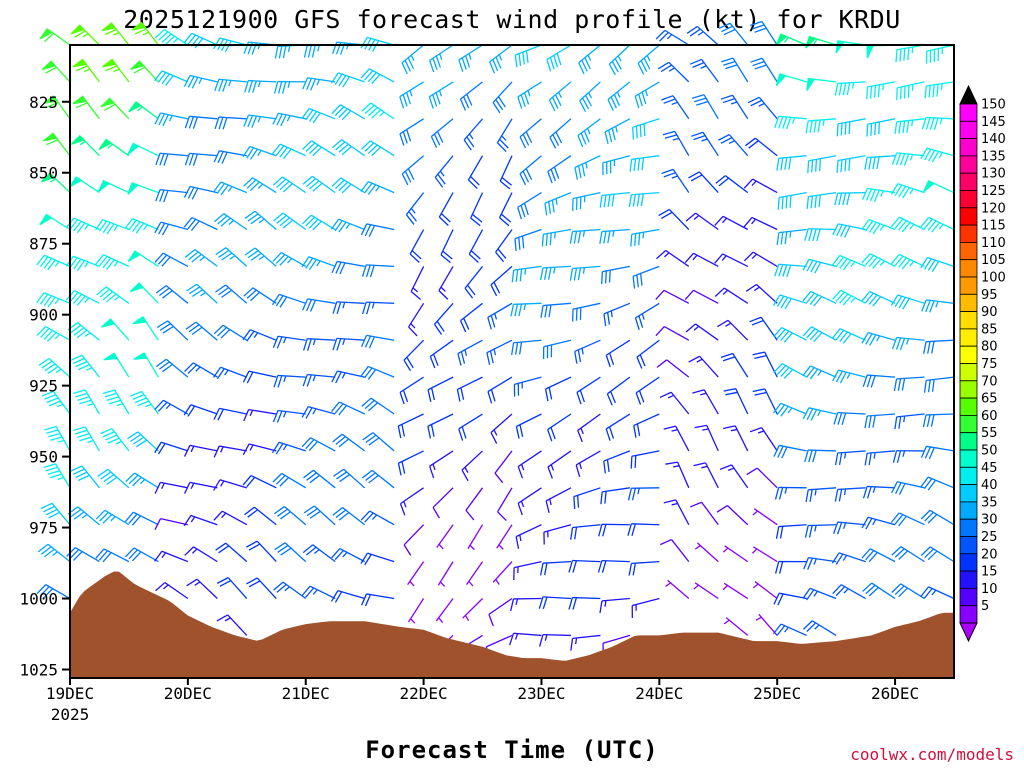 The width and height of the screenshot is (1024, 768). What do you see at coordinates (993, 226) in the screenshot?
I see `colorbar-label: 115` at bounding box center [993, 226].